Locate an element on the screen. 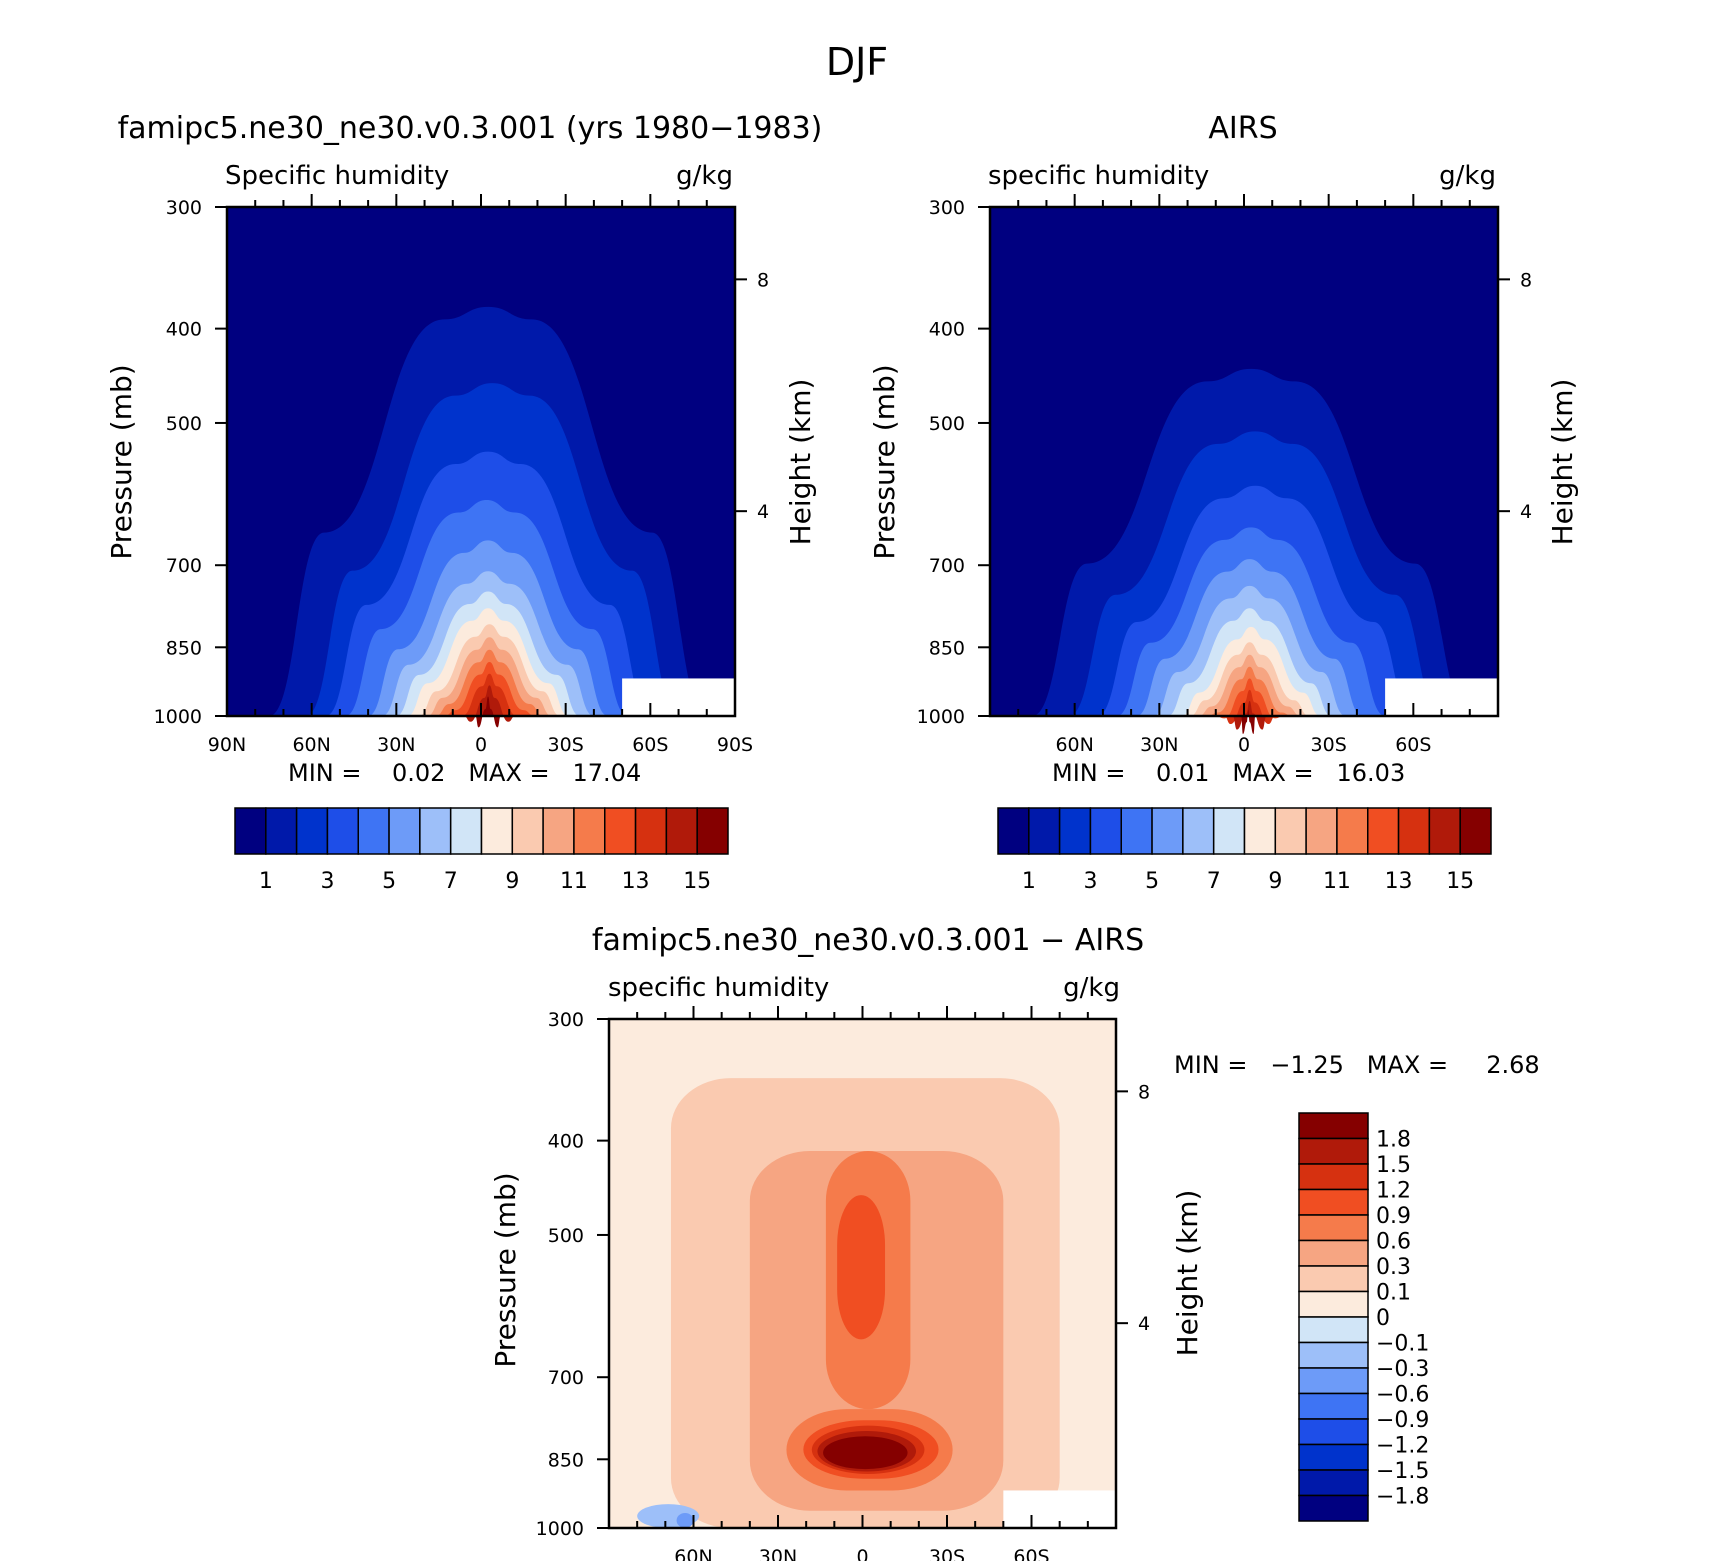 The image size is (1710, 1561). obs-ytick-label: 700 is located at coordinates (947, 566).